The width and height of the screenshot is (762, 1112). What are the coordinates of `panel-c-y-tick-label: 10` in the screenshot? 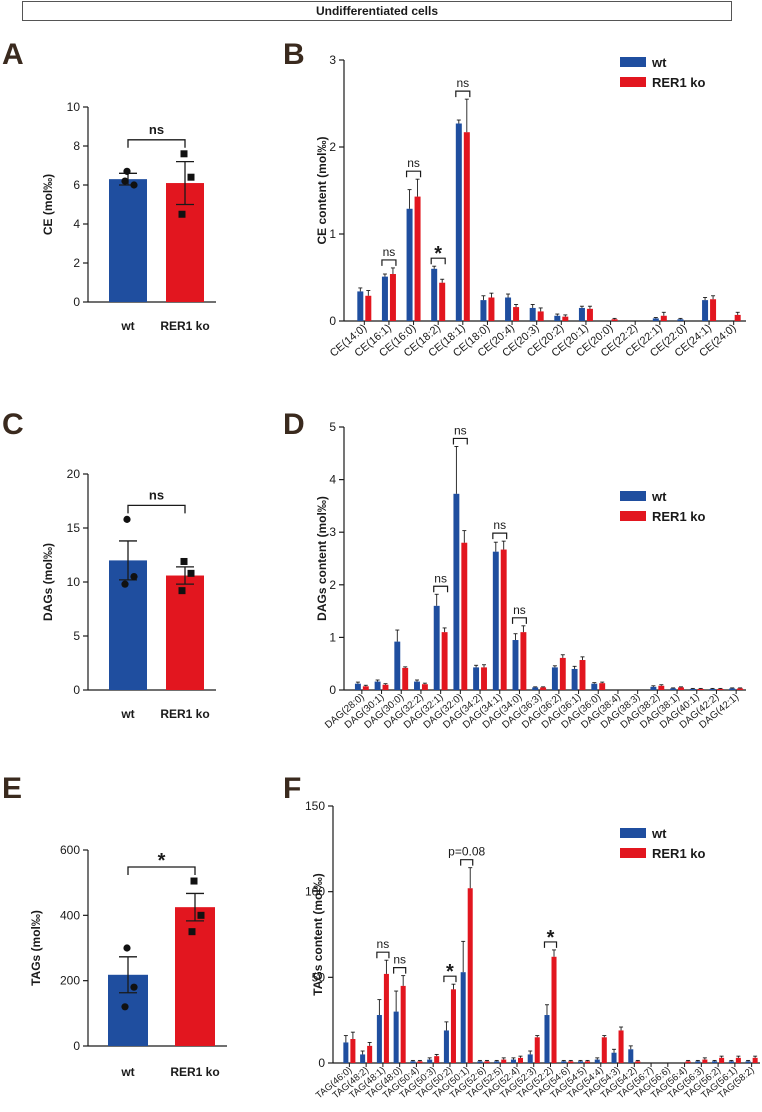 It's located at (74, 582).